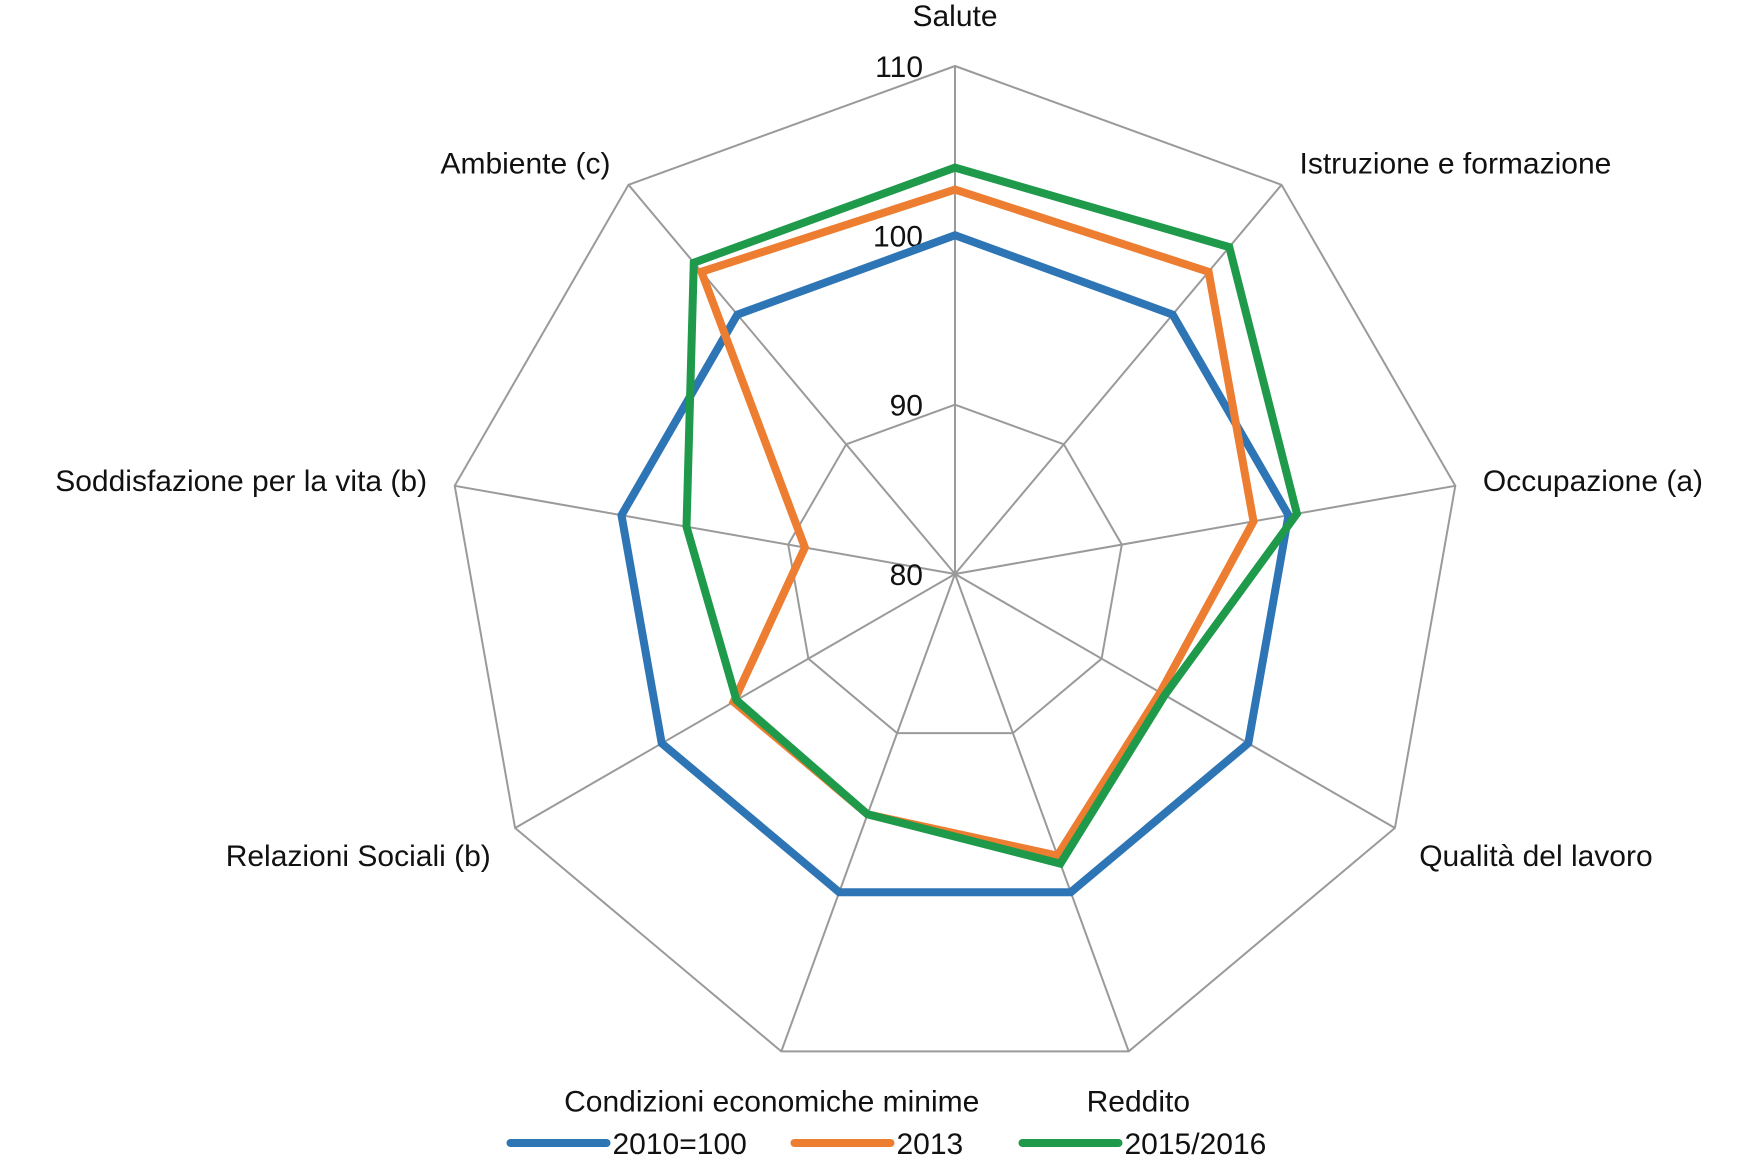 Image resolution: width=1741 pixels, height=1168 pixels. I want to click on tick-label-90: 90, so click(906, 406).